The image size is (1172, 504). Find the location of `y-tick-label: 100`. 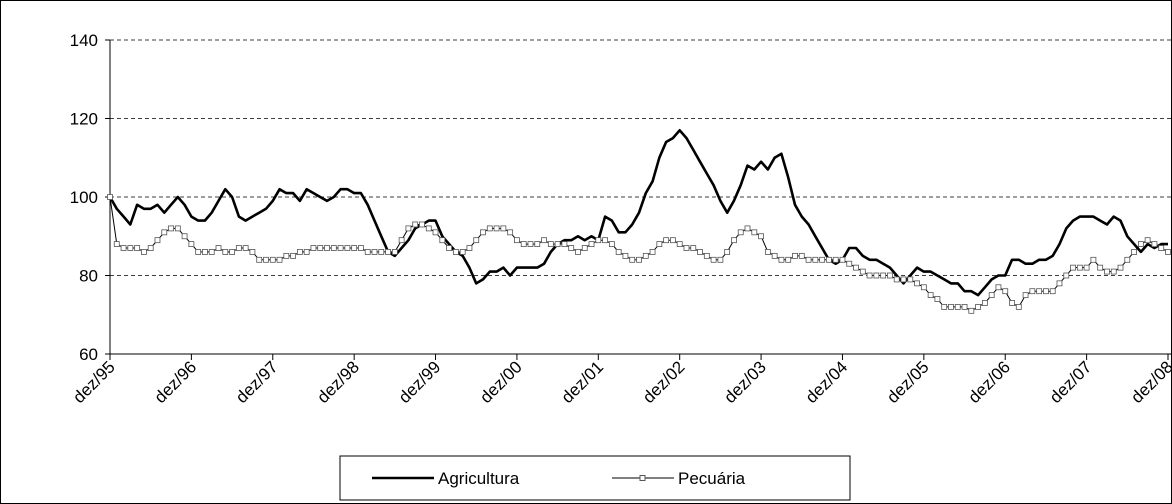

y-tick-label: 100 is located at coordinates (84, 197).